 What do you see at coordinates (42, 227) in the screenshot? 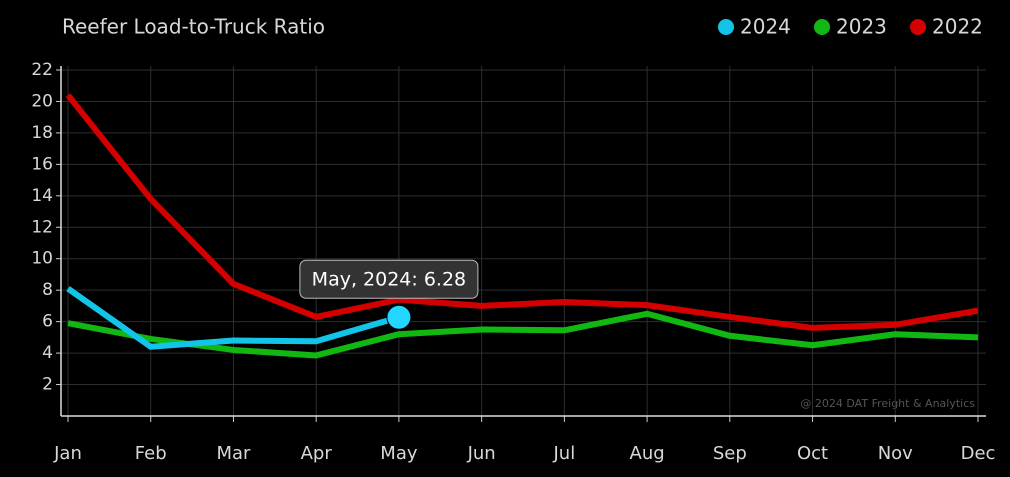
I see `y-tick-label: 12` at bounding box center [42, 227].